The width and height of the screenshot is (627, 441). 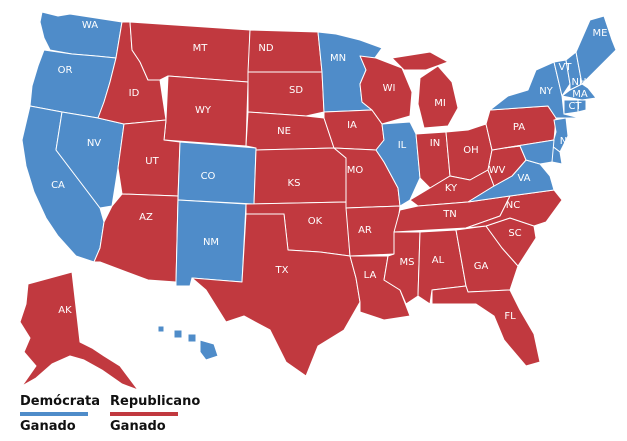 I want to click on state-wy, so click(x=206, y=111).